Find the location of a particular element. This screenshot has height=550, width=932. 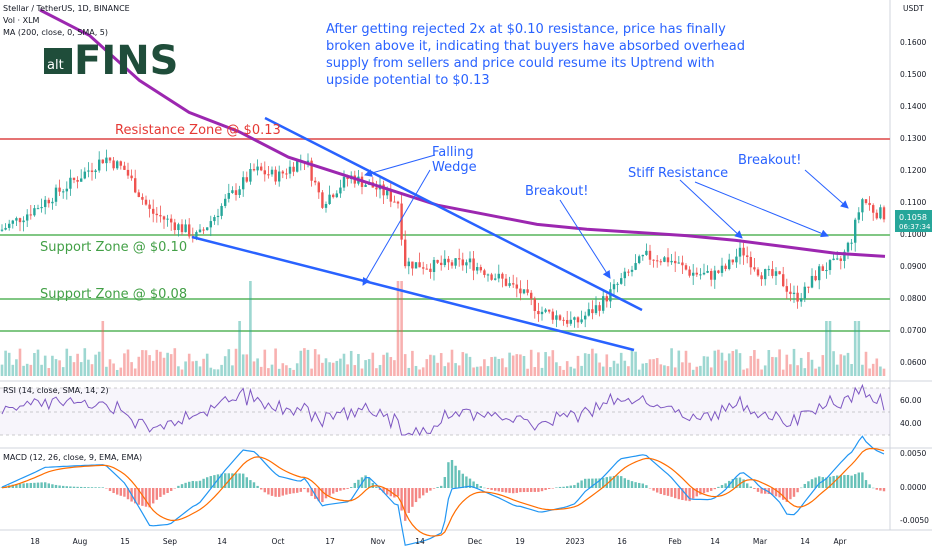

resistance-label: Resistance Zone @ $0.13 is located at coordinates (198, 130).